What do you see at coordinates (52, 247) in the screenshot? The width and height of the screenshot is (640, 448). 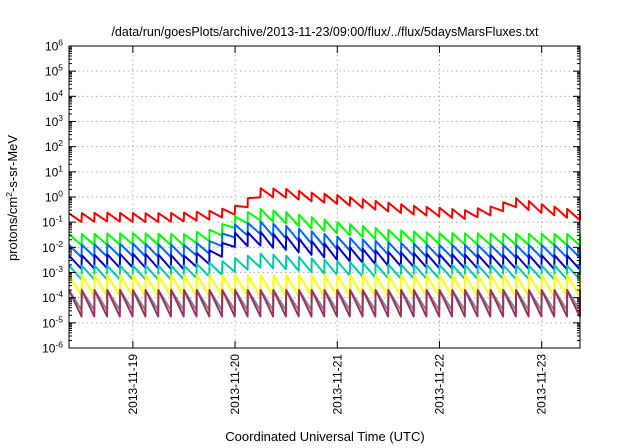 I see `y-tick-label: 10⁻²` at bounding box center [52, 247].